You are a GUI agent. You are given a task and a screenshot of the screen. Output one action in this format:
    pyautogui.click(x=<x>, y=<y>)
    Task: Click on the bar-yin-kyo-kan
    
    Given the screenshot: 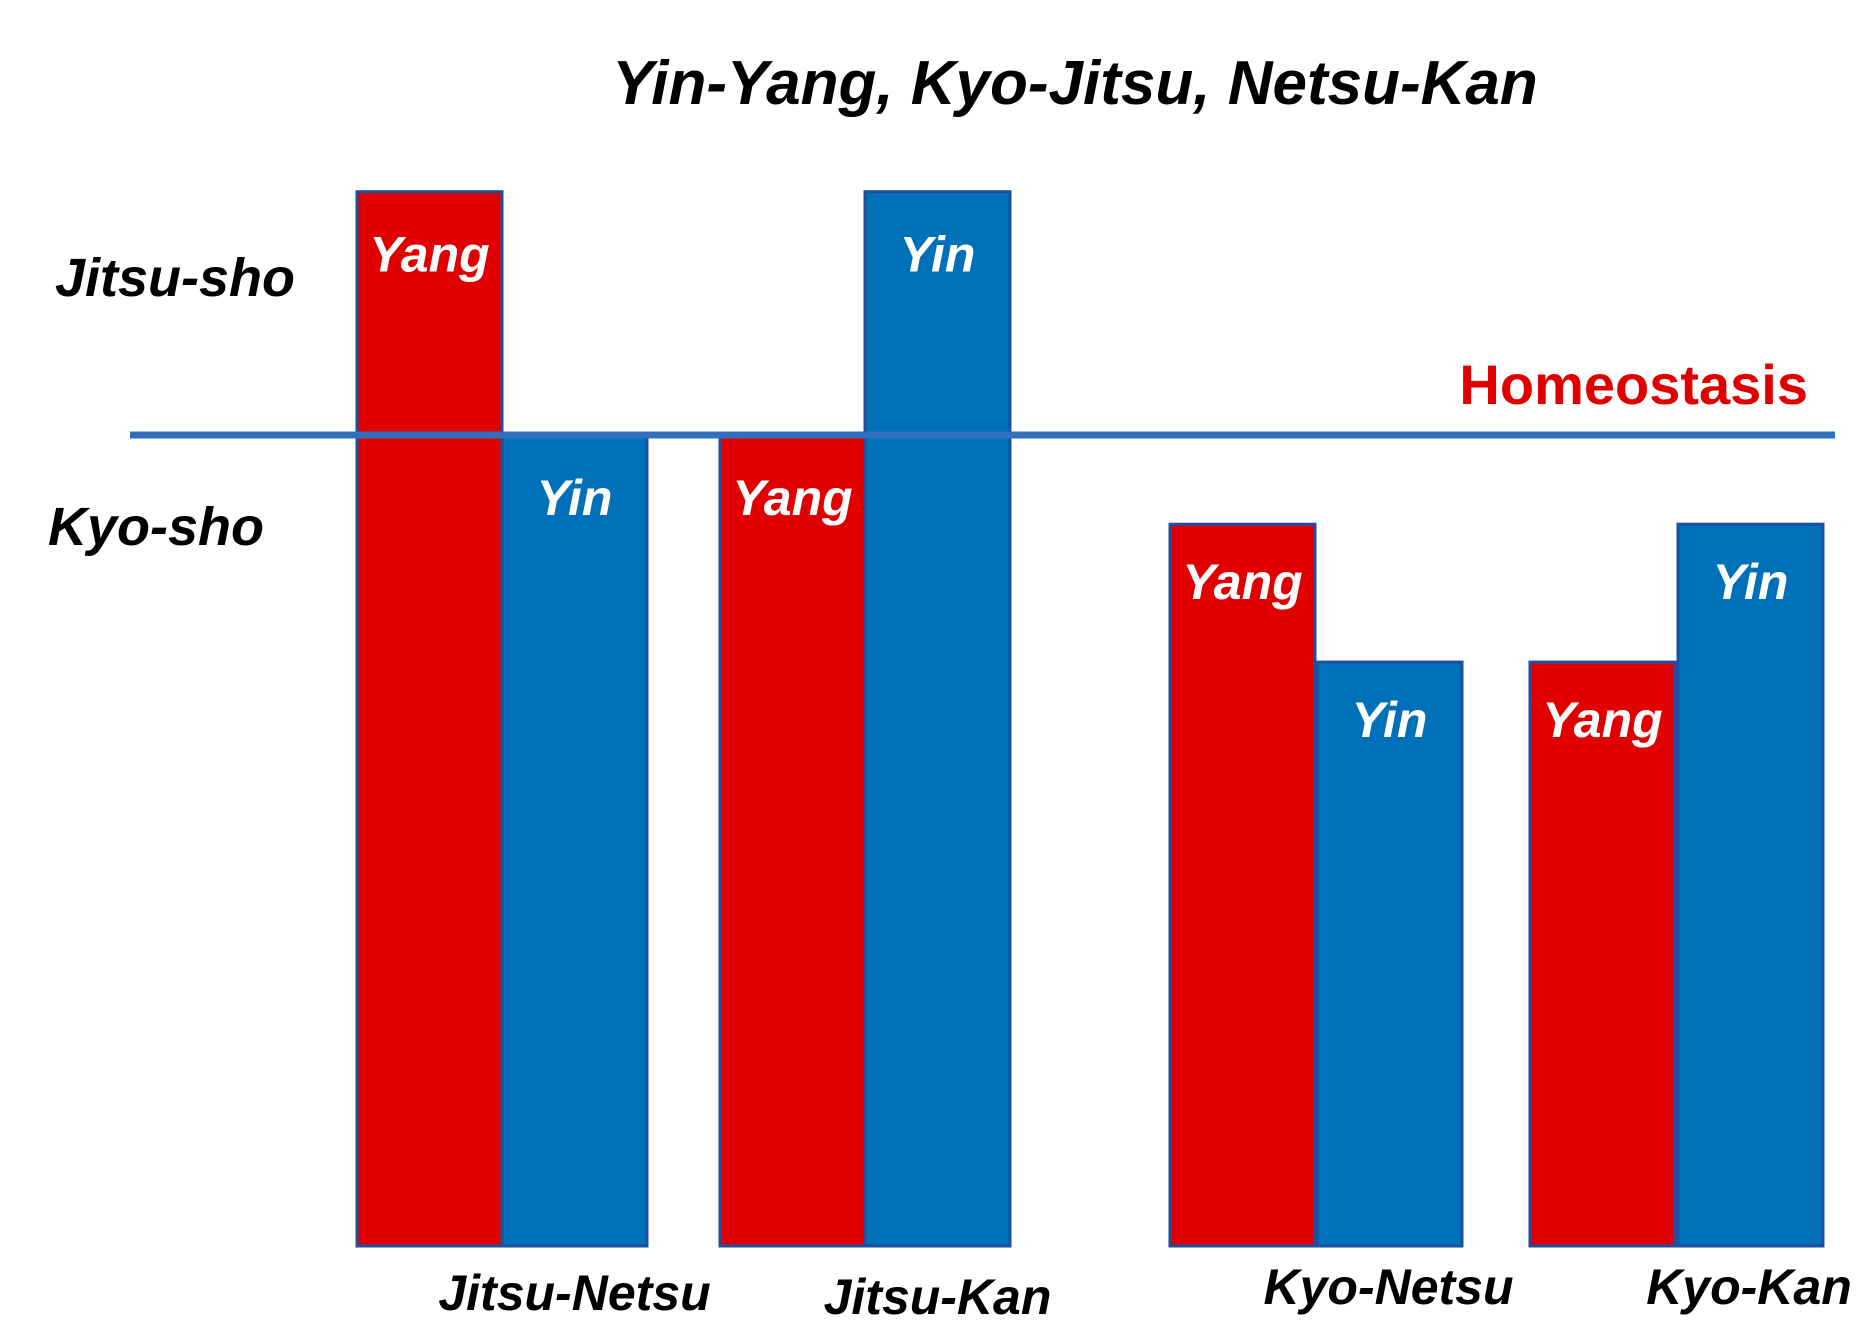 What is the action you would take?
    pyautogui.click(x=1750, y=885)
    